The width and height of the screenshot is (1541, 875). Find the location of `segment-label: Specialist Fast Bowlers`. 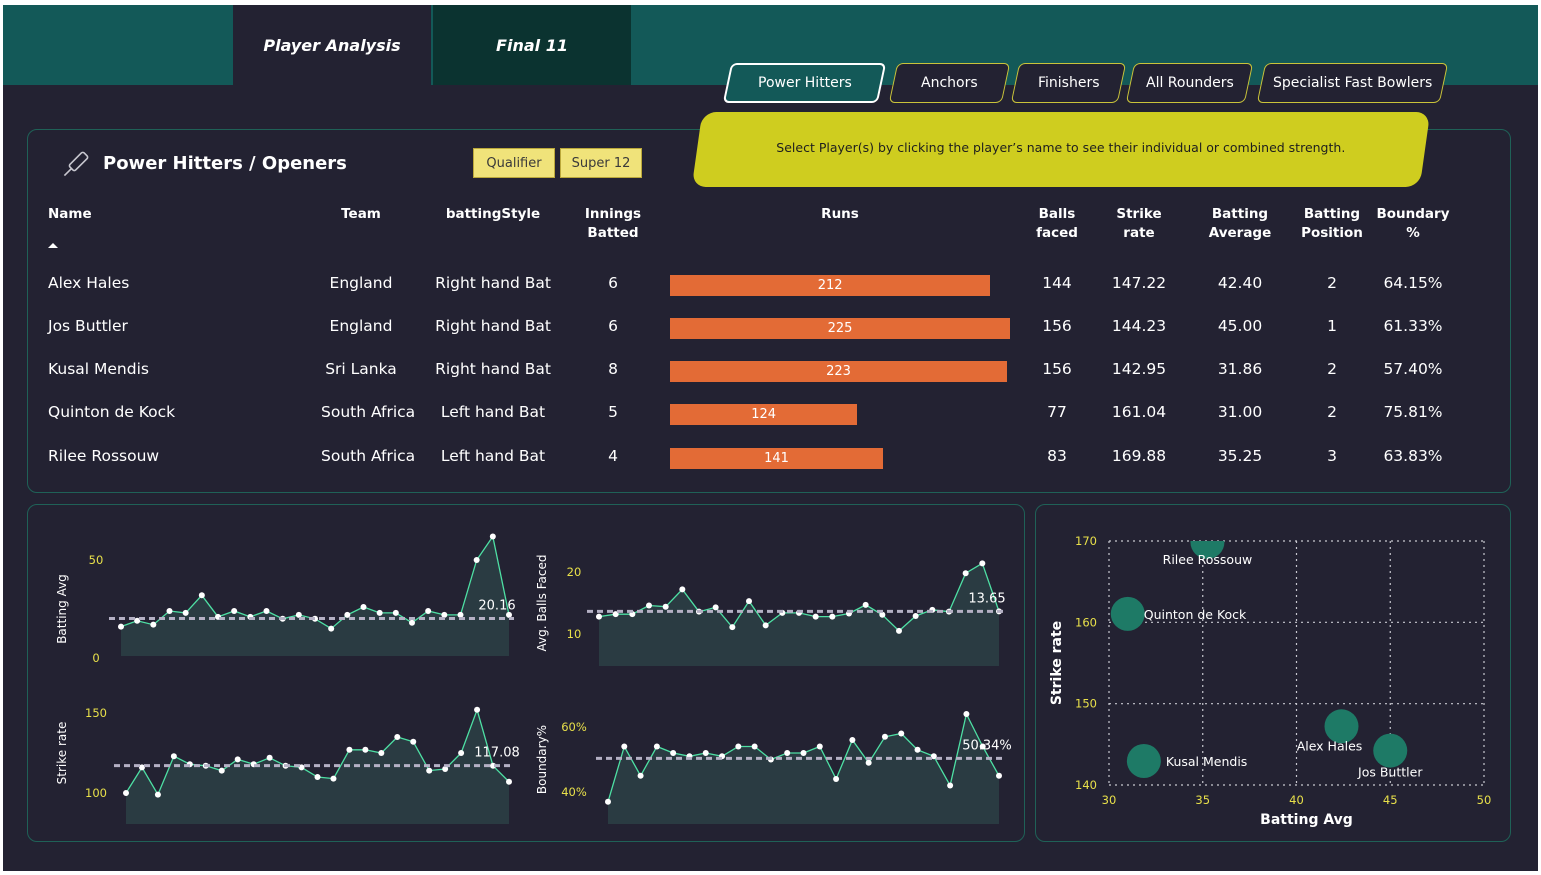

segment-label: Specialist Fast Bowlers is located at coordinates (1352, 83).